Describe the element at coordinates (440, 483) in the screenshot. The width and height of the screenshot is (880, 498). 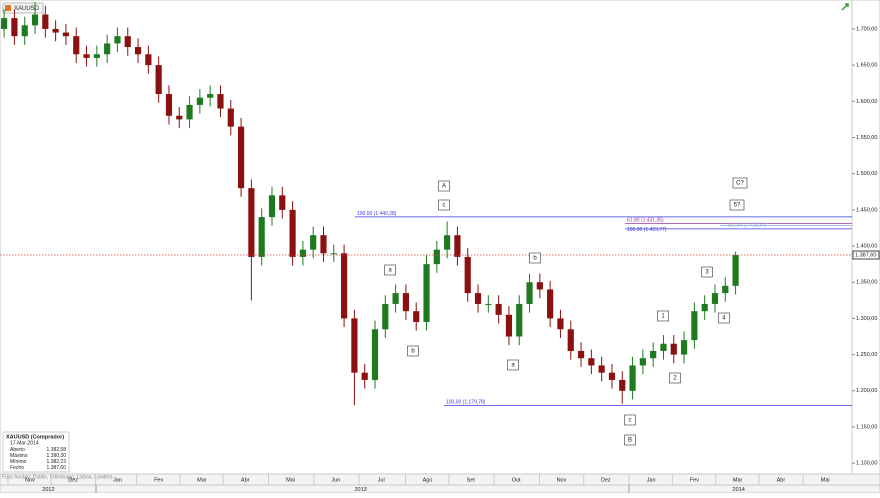
I see `time-axis` at that location.